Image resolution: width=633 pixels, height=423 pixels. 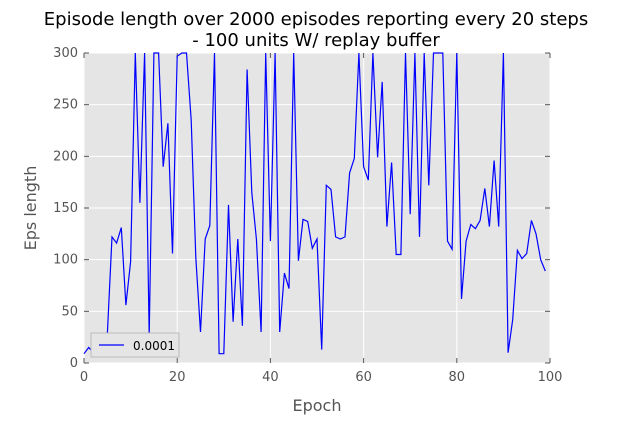 I want to click on x-tick-label: 100, so click(x=550, y=377).